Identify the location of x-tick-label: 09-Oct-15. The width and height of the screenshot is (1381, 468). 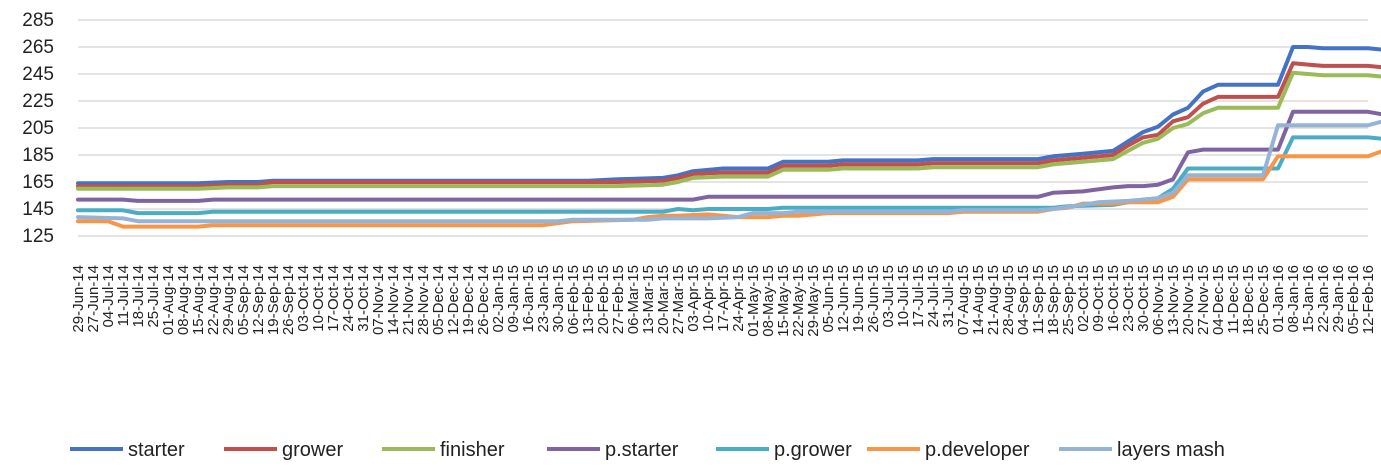
(1098, 298).